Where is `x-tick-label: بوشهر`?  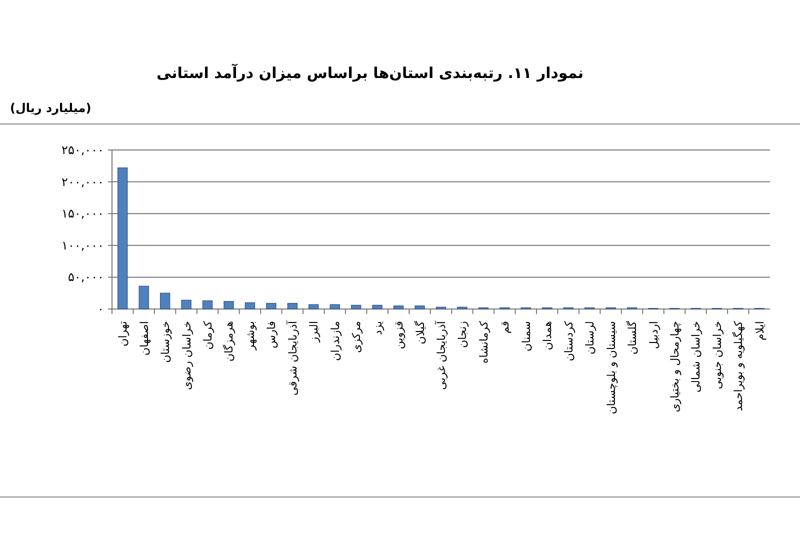 x-tick-label: بوشهر is located at coordinates (250, 336).